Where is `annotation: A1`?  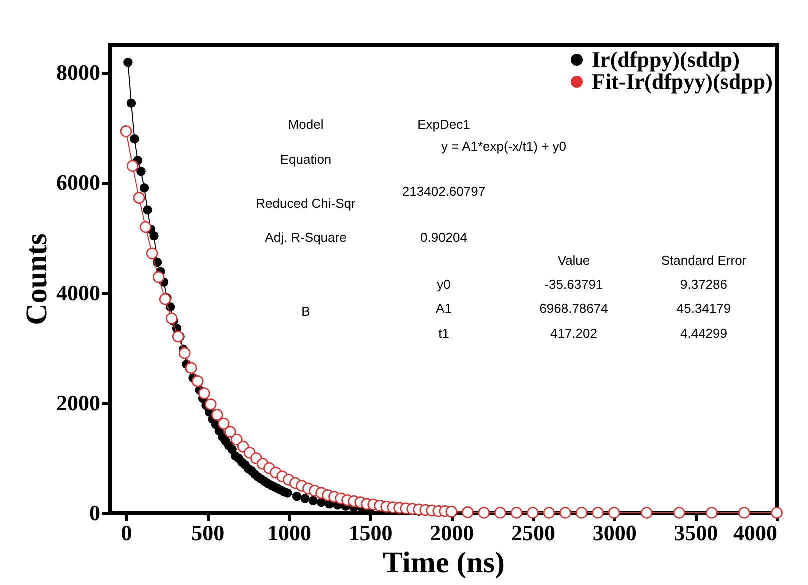 annotation: A1 is located at coordinates (444, 308).